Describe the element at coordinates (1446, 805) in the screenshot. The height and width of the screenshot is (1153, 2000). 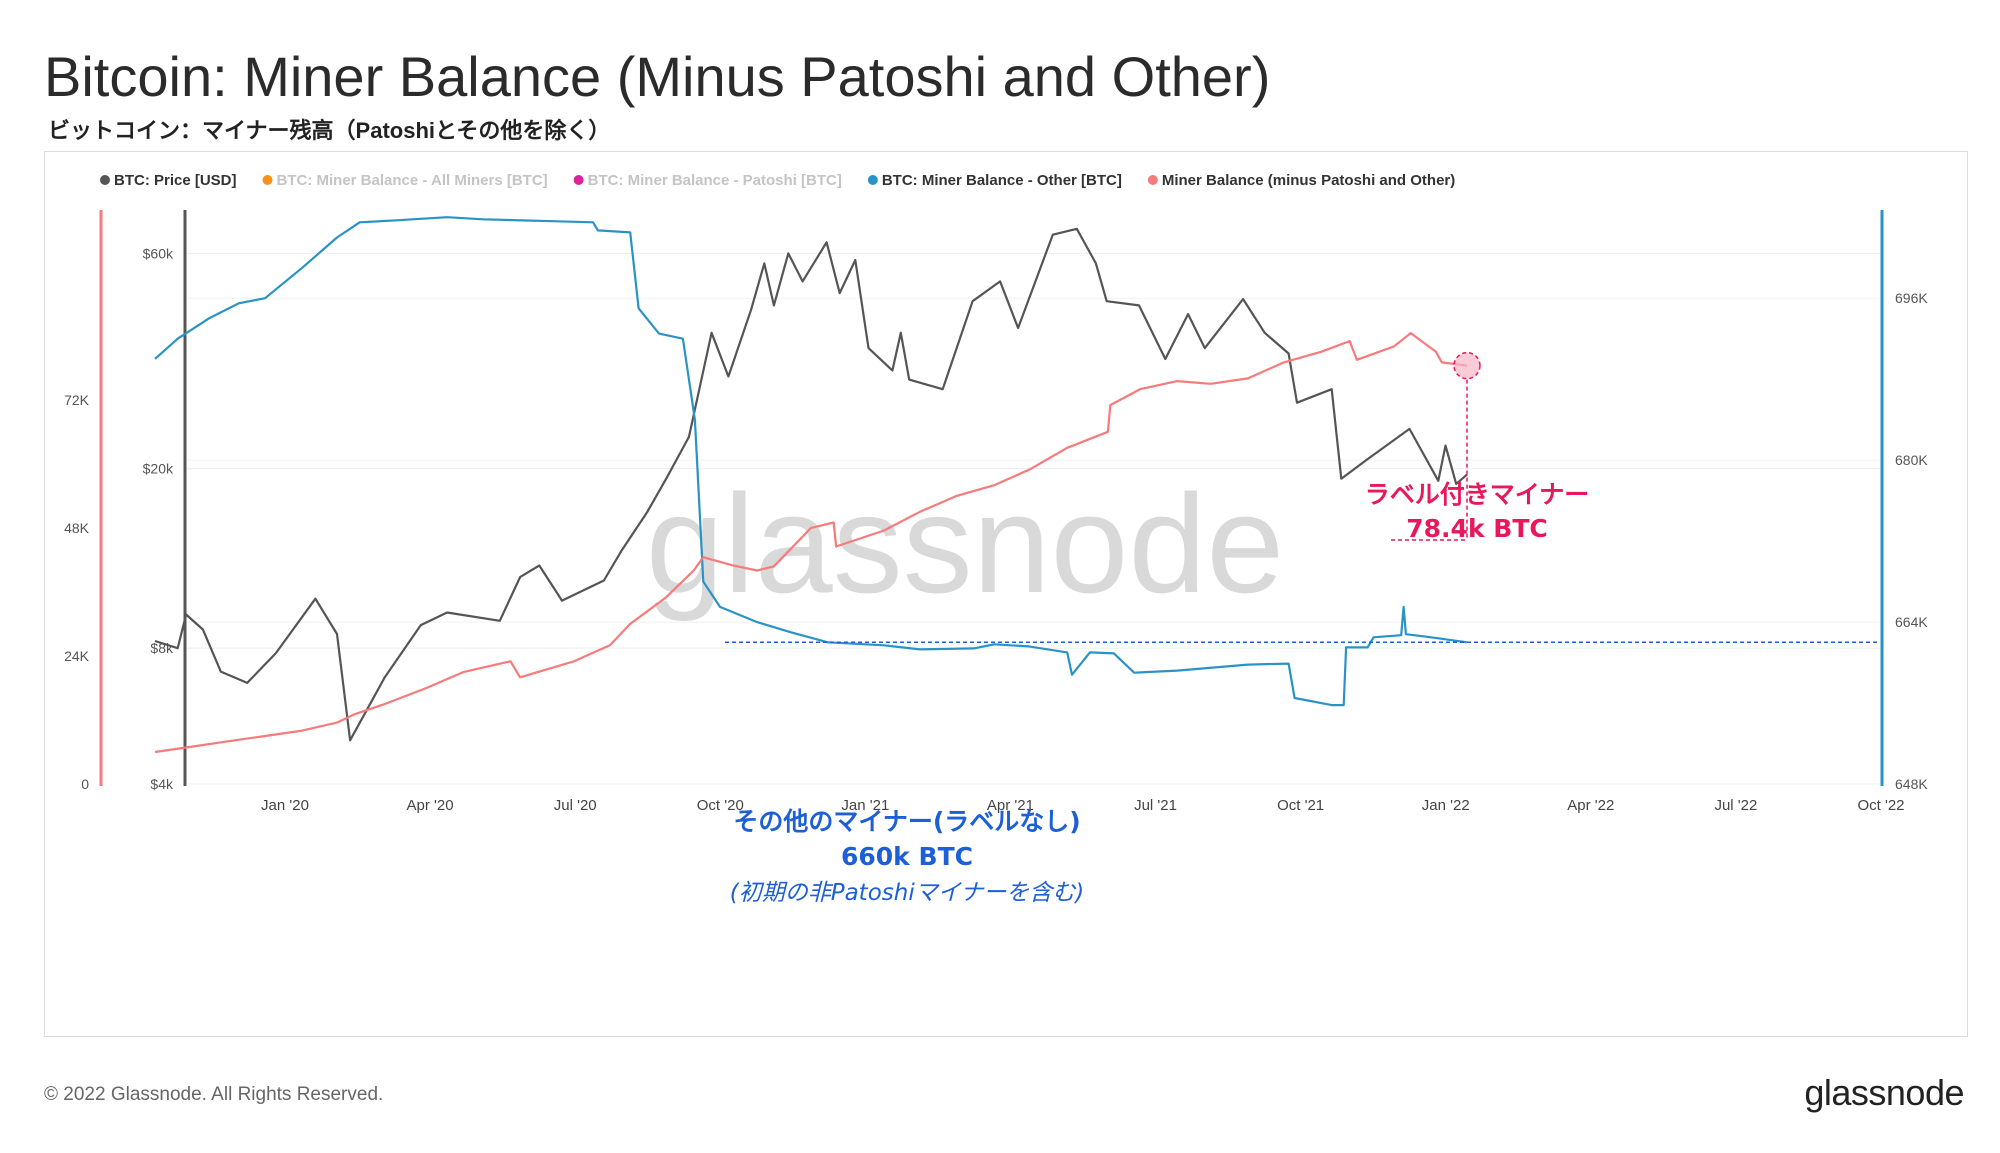
I see `x-tick-9: Jan '22` at that location.